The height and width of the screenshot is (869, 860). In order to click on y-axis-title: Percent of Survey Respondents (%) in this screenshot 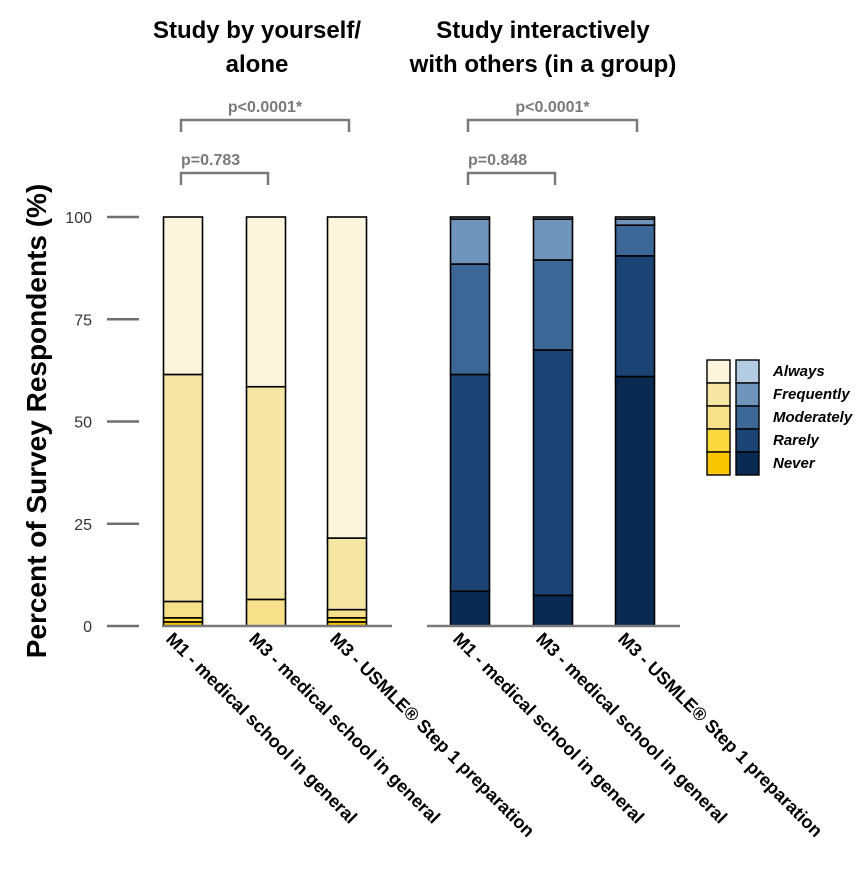, I will do `click(36, 421)`.